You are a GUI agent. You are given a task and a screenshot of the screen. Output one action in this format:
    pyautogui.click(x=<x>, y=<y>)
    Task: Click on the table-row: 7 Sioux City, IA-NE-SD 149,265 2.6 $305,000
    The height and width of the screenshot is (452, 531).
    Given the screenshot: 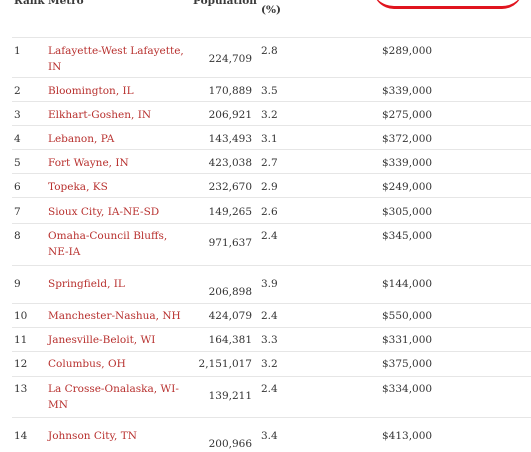 What is the action you would take?
    pyautogui.click(x=271, y=210)
    